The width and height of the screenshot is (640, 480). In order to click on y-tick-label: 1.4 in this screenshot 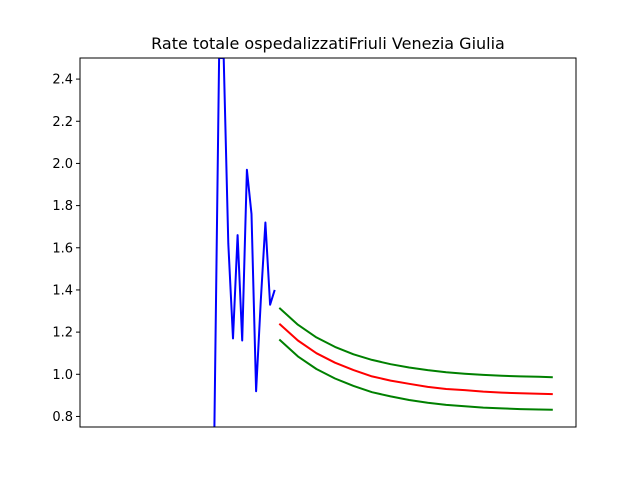, I will do `click(62, 290)`.